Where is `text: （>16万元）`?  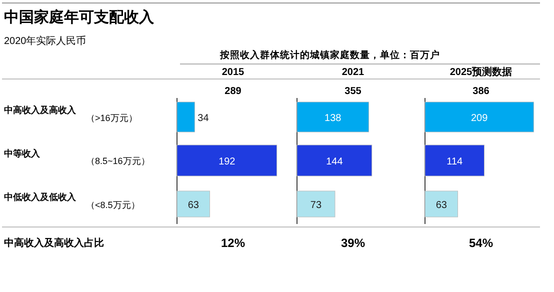
text: （>16万元） is located at coordinates (112, 118).